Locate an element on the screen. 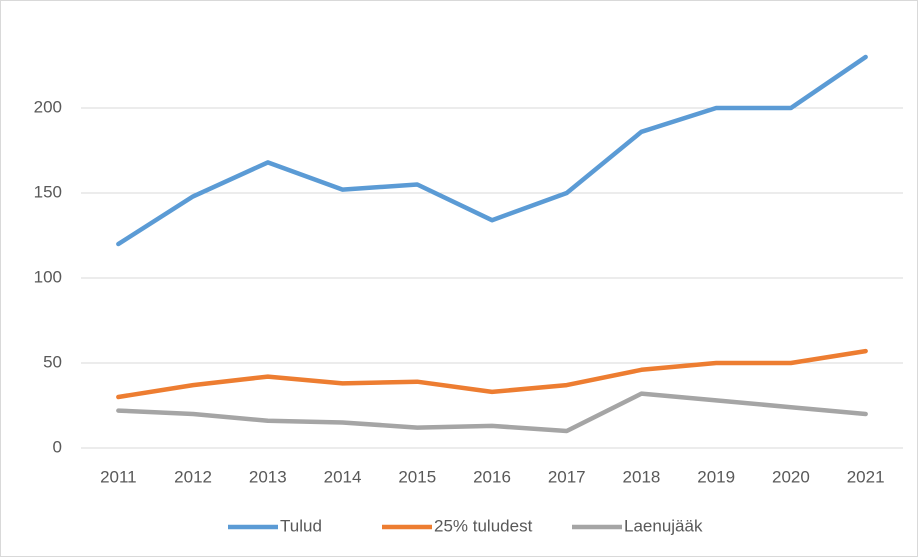  x-tick-label: 2011 is located at coordinates (118, 476).